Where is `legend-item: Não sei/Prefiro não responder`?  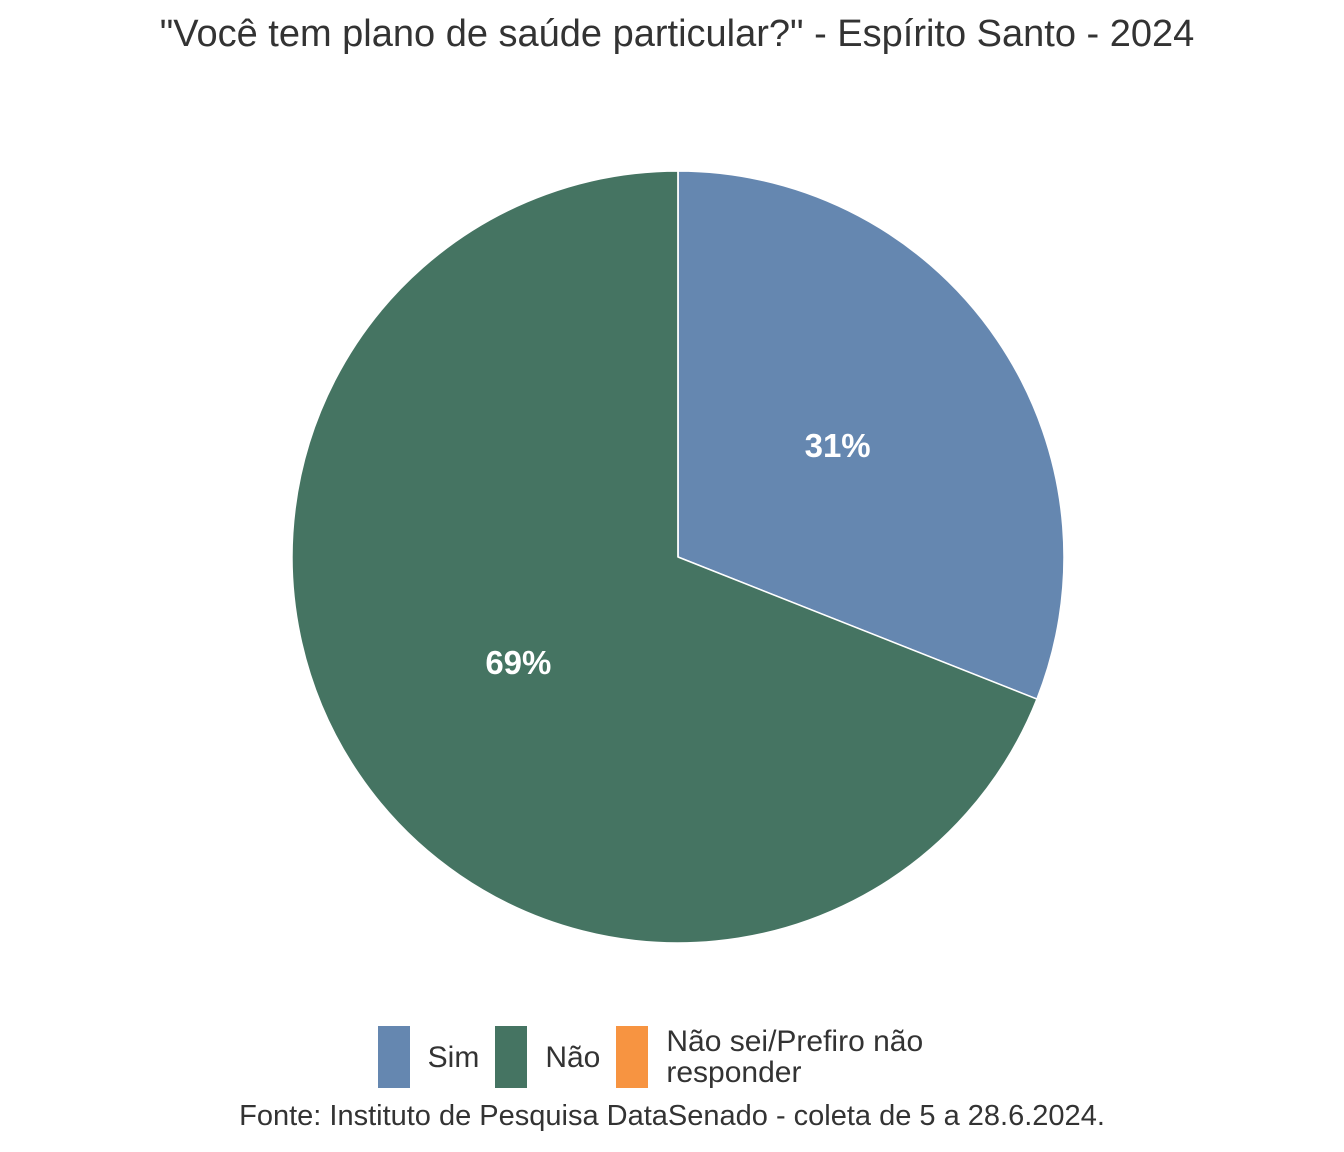 legend-item: Não sei/Prefiro não responder is located at coordinates (791, 1057).